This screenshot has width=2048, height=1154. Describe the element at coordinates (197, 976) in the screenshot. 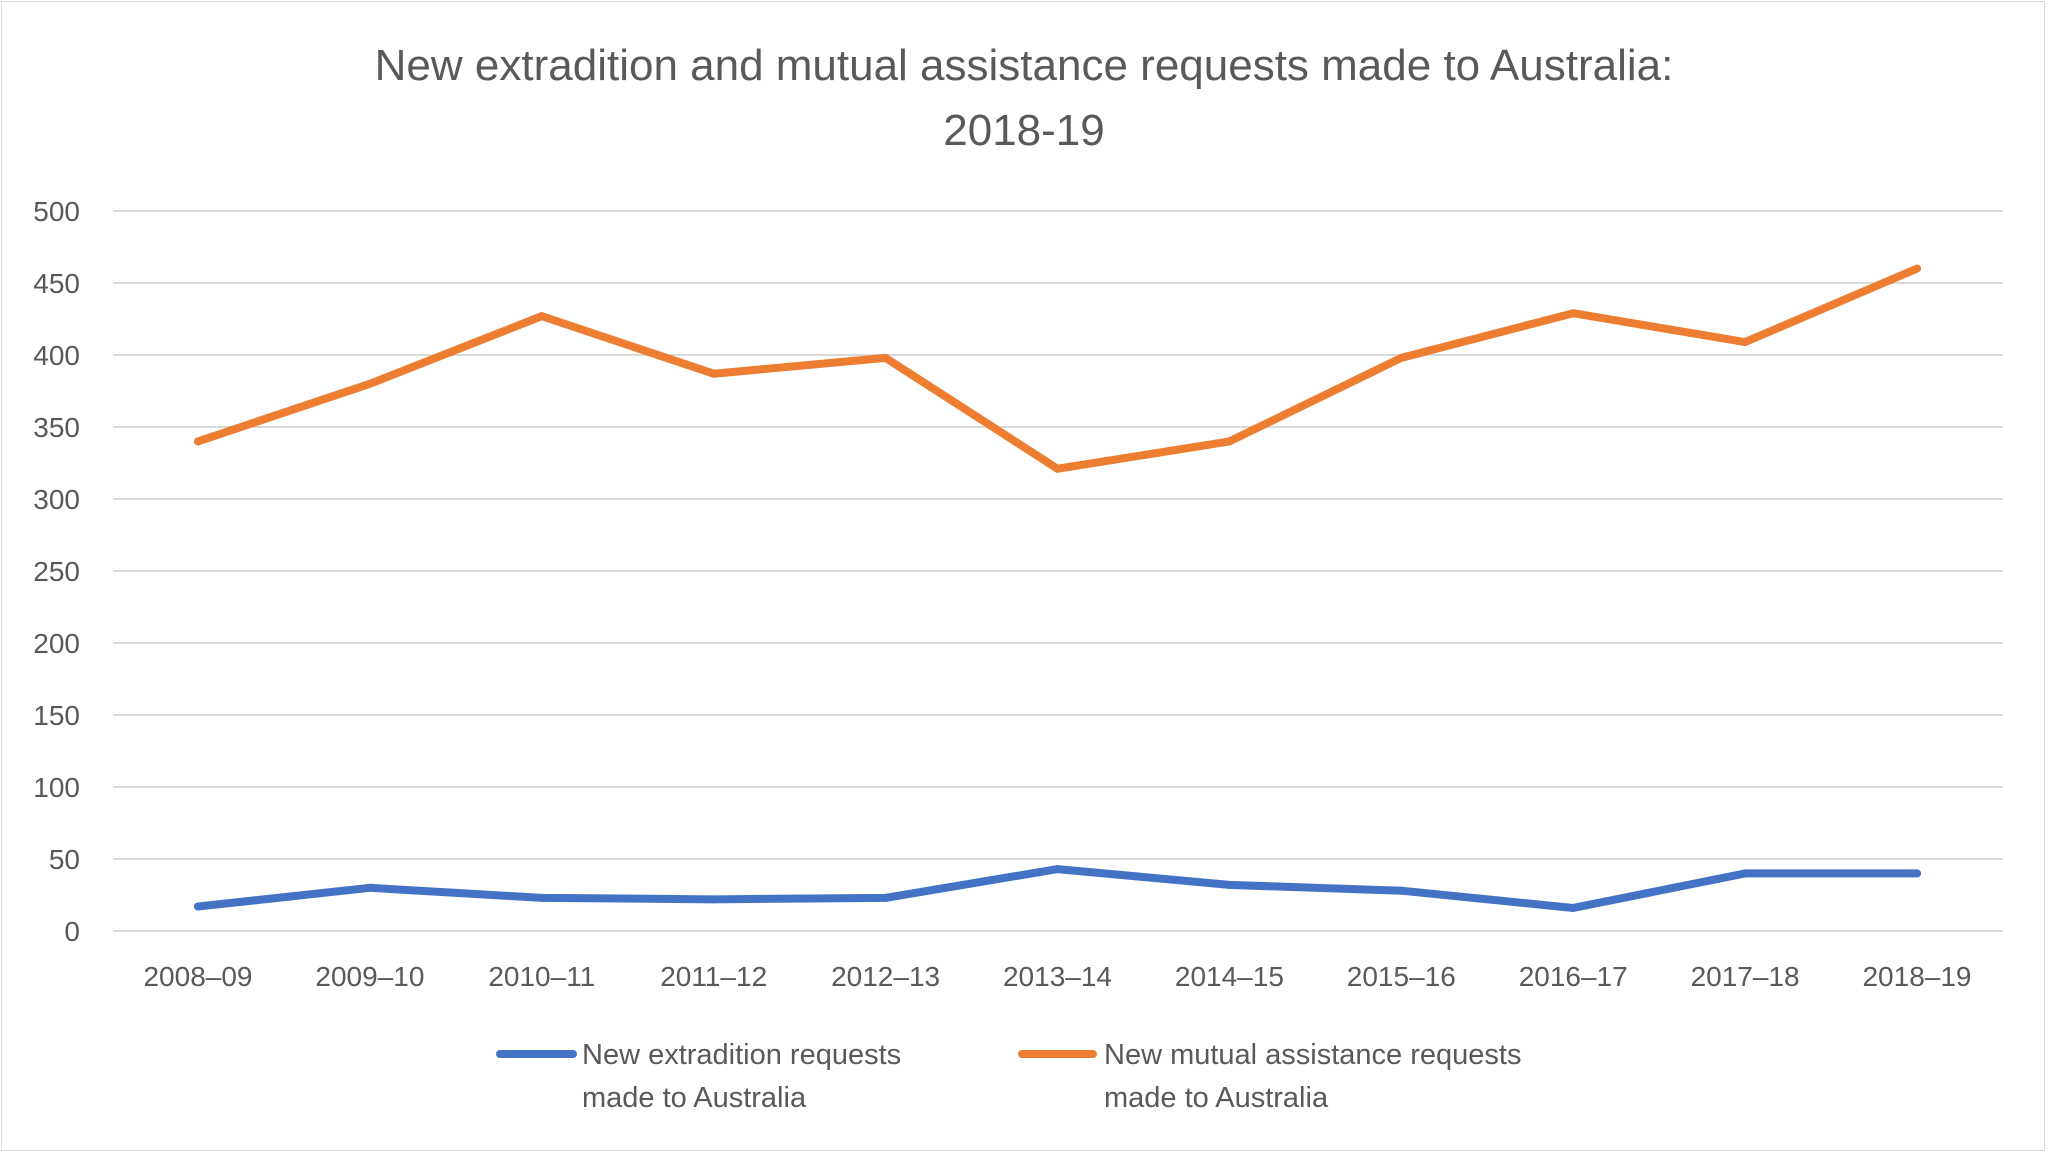

I see `x-tick-label: 2008–09` at that location.